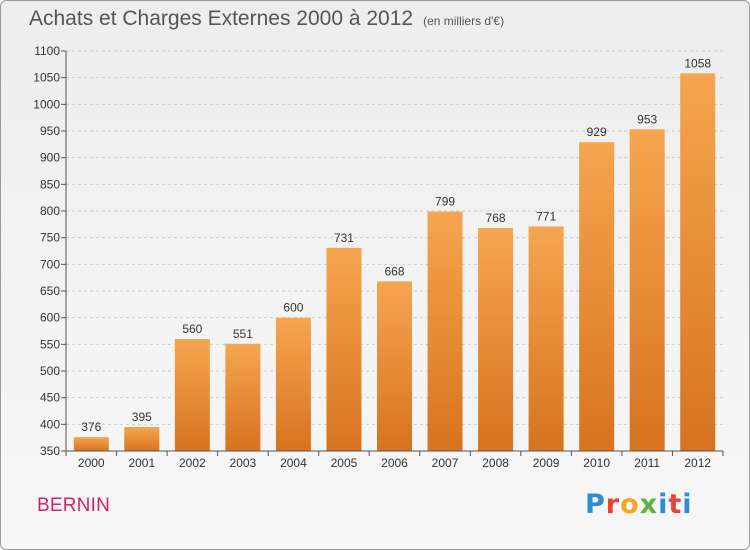  What do you see at coordinates (46, 104) in the screenshot?
I see `y-tick-label: 1000` at bounding box center [46, 104].